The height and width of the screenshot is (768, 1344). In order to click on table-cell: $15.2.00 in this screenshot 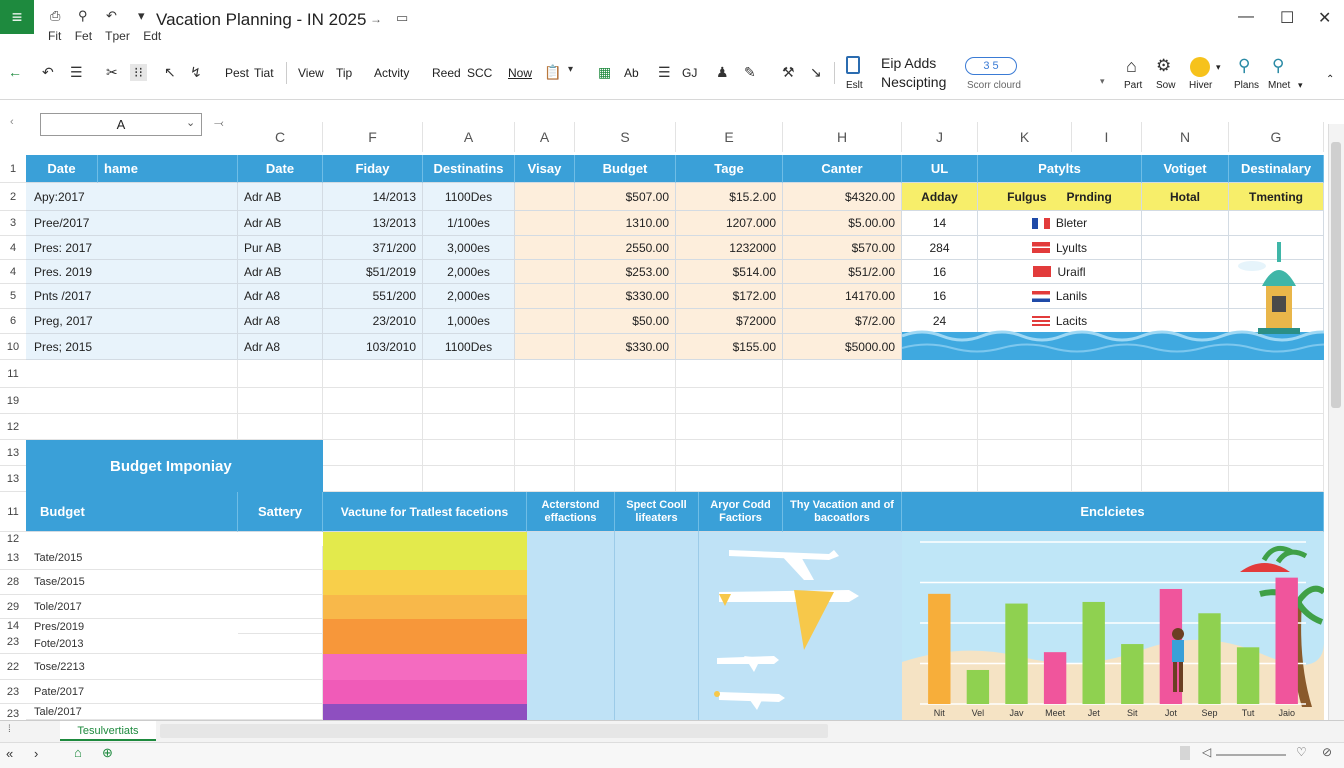, I will do `click(729, 197)`.